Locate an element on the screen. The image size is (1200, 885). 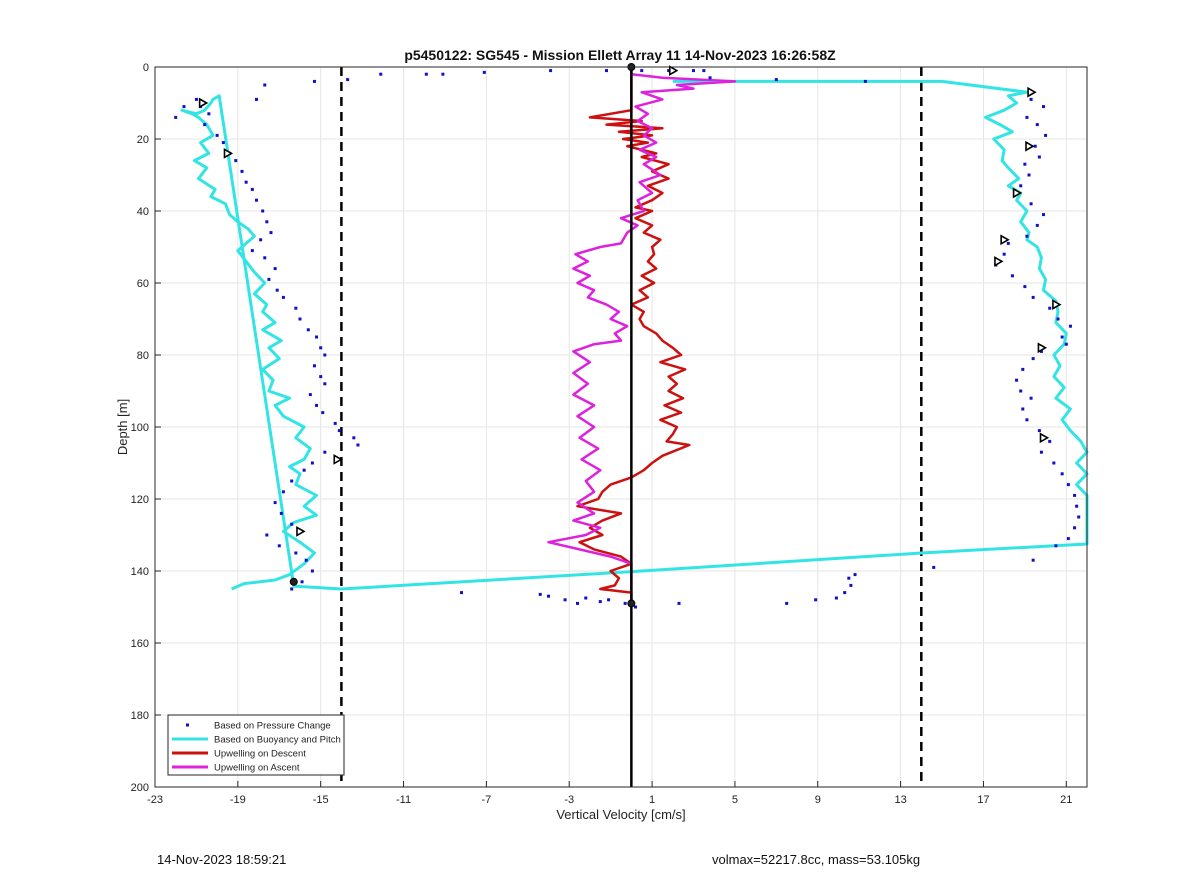
legend-swatch is located at coordinates (187, 725).